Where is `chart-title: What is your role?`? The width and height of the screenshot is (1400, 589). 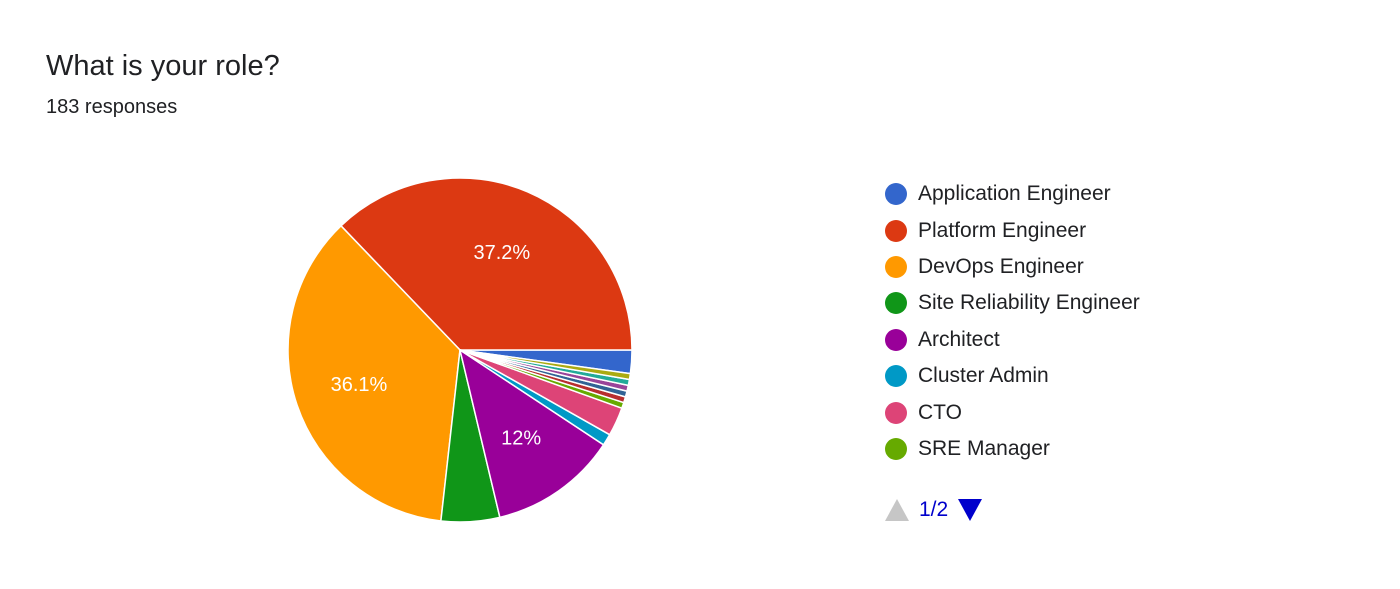
chart-title: What is your role? is located at coordinates (163, 66).